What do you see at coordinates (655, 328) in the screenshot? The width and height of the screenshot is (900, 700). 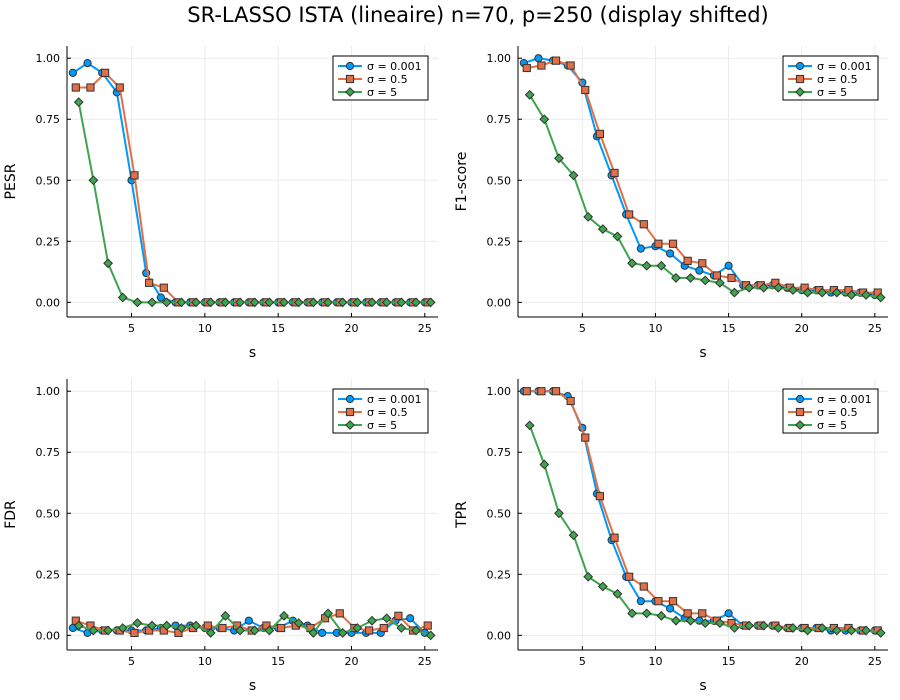 I see `x-tick-label: 10` at bounding box center [655, 328].